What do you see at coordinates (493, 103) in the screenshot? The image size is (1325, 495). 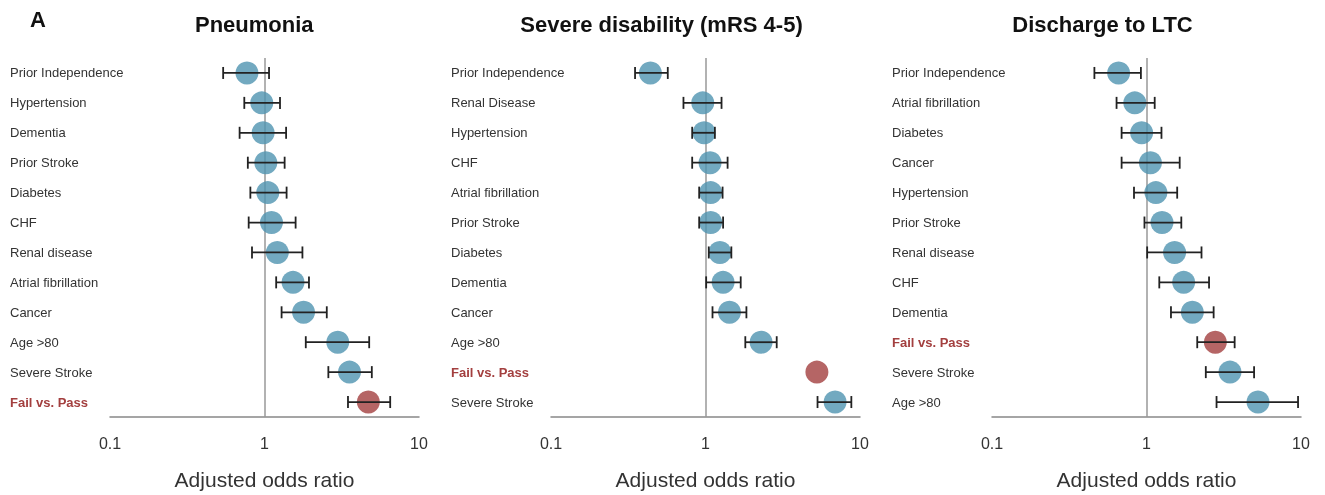 I see `y-tick-label: Renal Disease` at bounding box center [493, 103].